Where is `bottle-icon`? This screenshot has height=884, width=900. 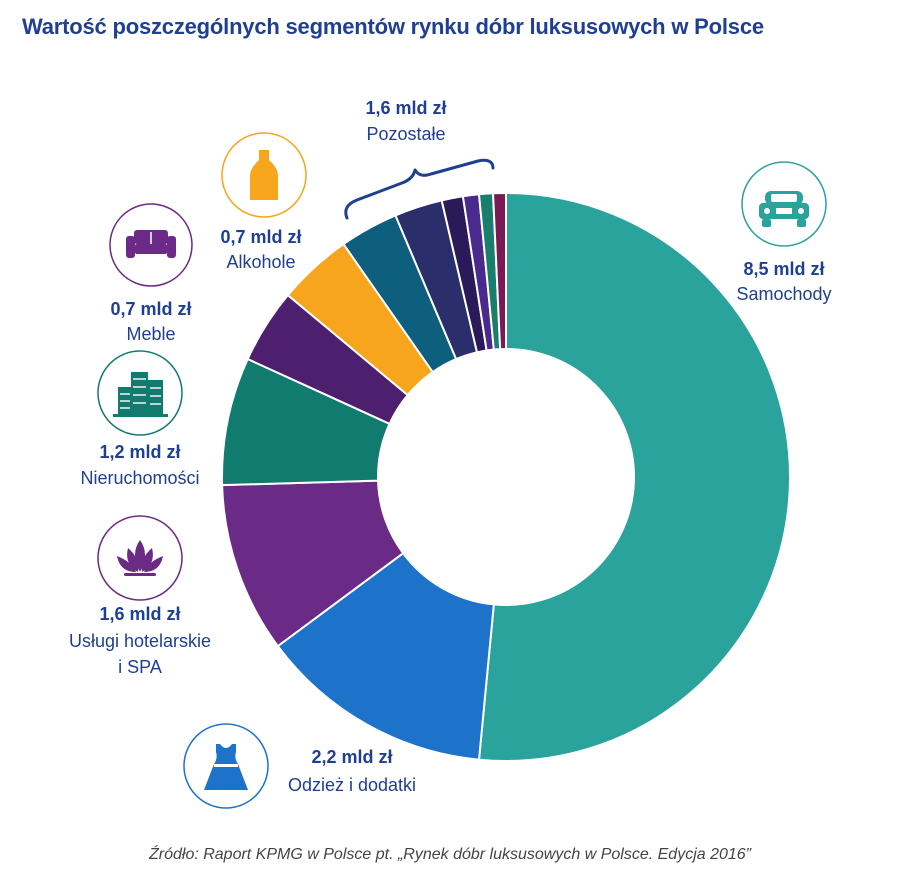
bottle-icon is located at coordinates (264, 175).